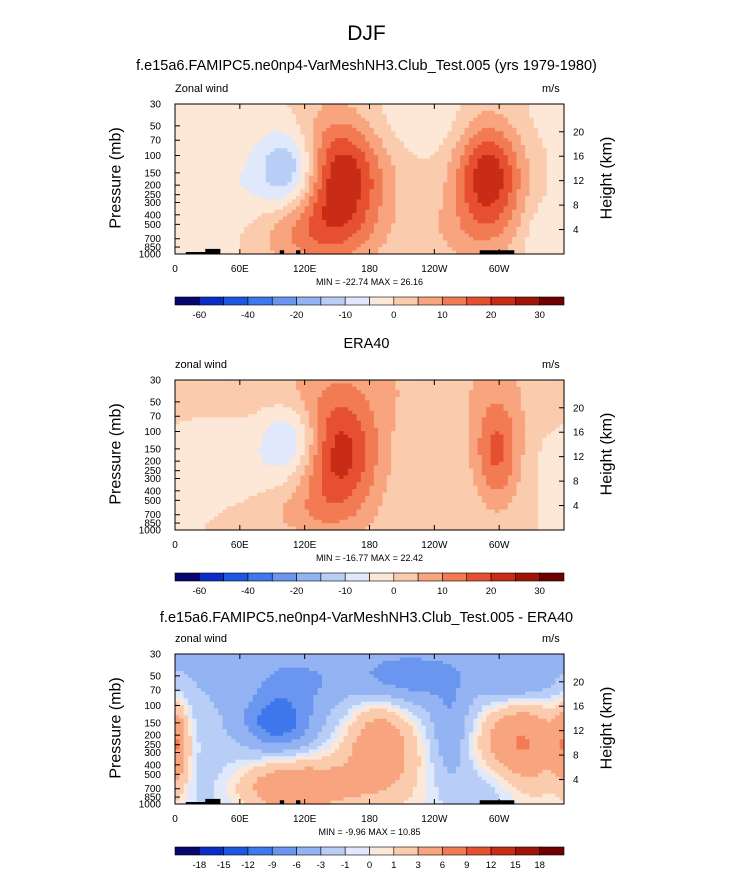  Describe the element at coordinates (152, 225) in the screenshot. I see `pressure-tick-label: 500` at that location.